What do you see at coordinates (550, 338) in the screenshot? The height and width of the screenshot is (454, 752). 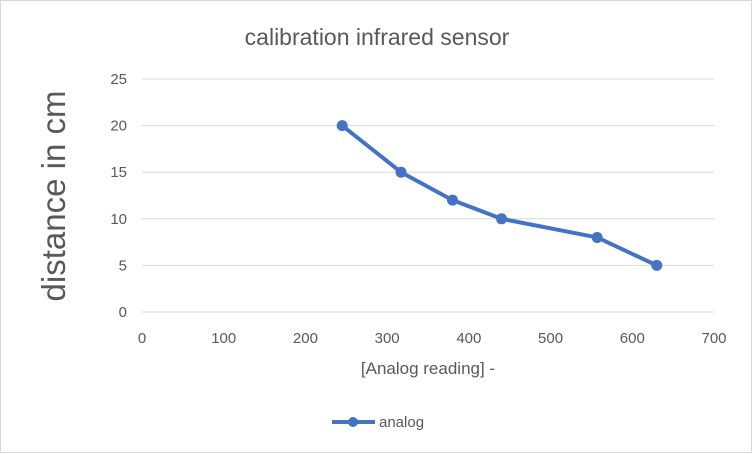 I see `x-tick-label: 500` at bounding box center [550, 338].